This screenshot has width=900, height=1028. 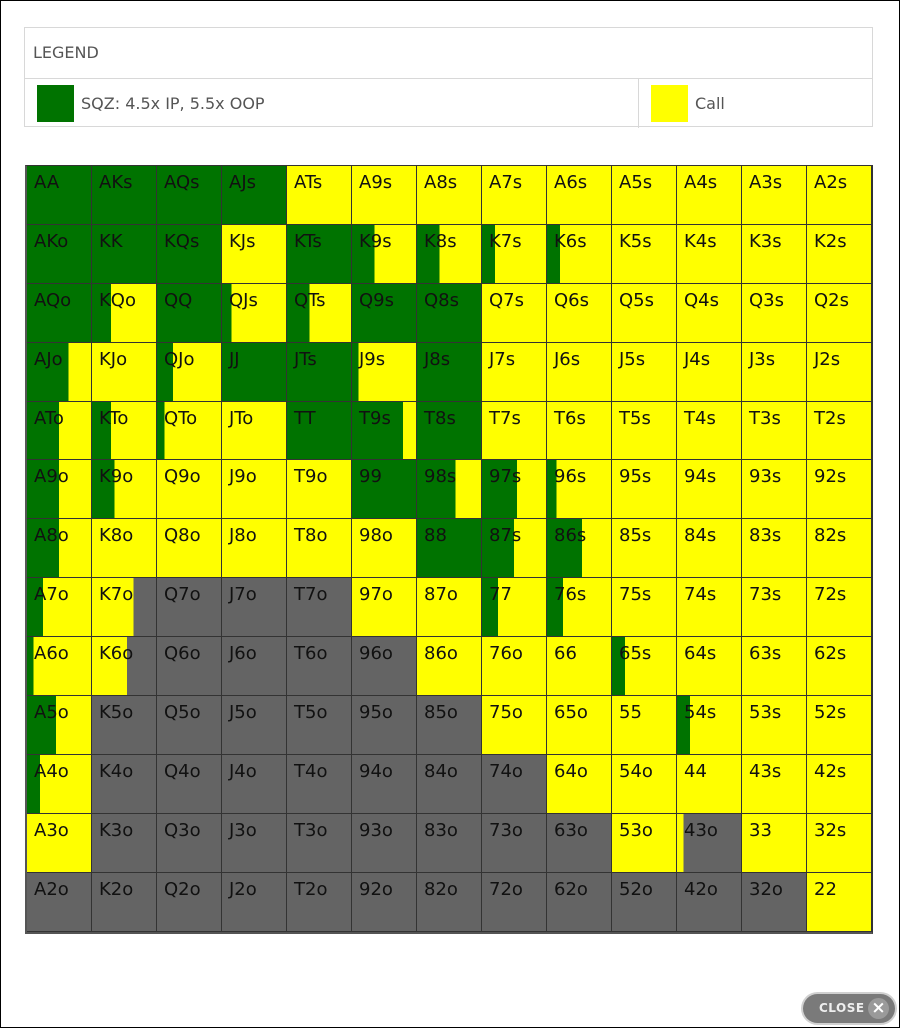 I want to click on hand-cell-T5o: T5o, so click(x=319, y=725).